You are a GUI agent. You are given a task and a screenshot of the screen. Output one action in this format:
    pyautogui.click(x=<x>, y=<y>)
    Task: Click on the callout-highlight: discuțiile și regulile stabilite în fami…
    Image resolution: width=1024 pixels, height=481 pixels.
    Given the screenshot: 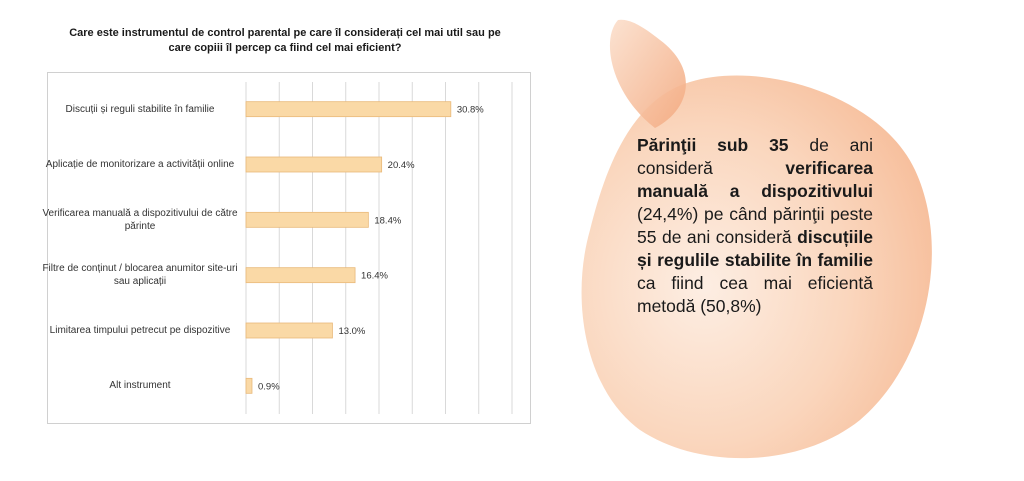 What is the action you would take?
    pyautogui.click(x=755, y=248)
    